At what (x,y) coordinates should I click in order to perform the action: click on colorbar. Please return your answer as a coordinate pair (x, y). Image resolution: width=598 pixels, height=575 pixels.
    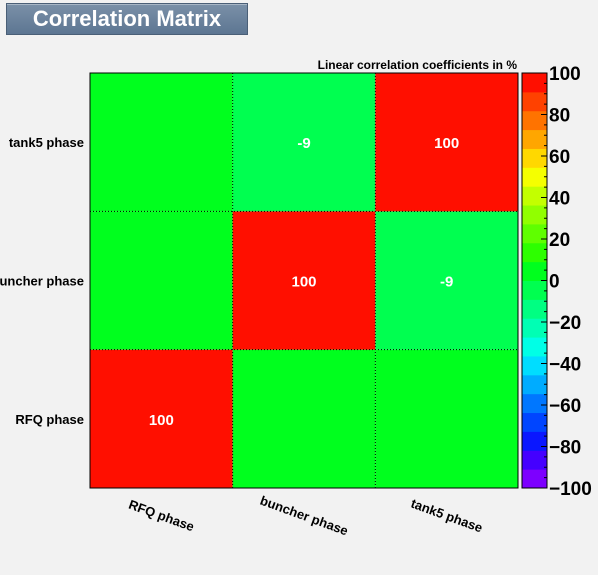
    Looking at the image, I should click on (534, 280).